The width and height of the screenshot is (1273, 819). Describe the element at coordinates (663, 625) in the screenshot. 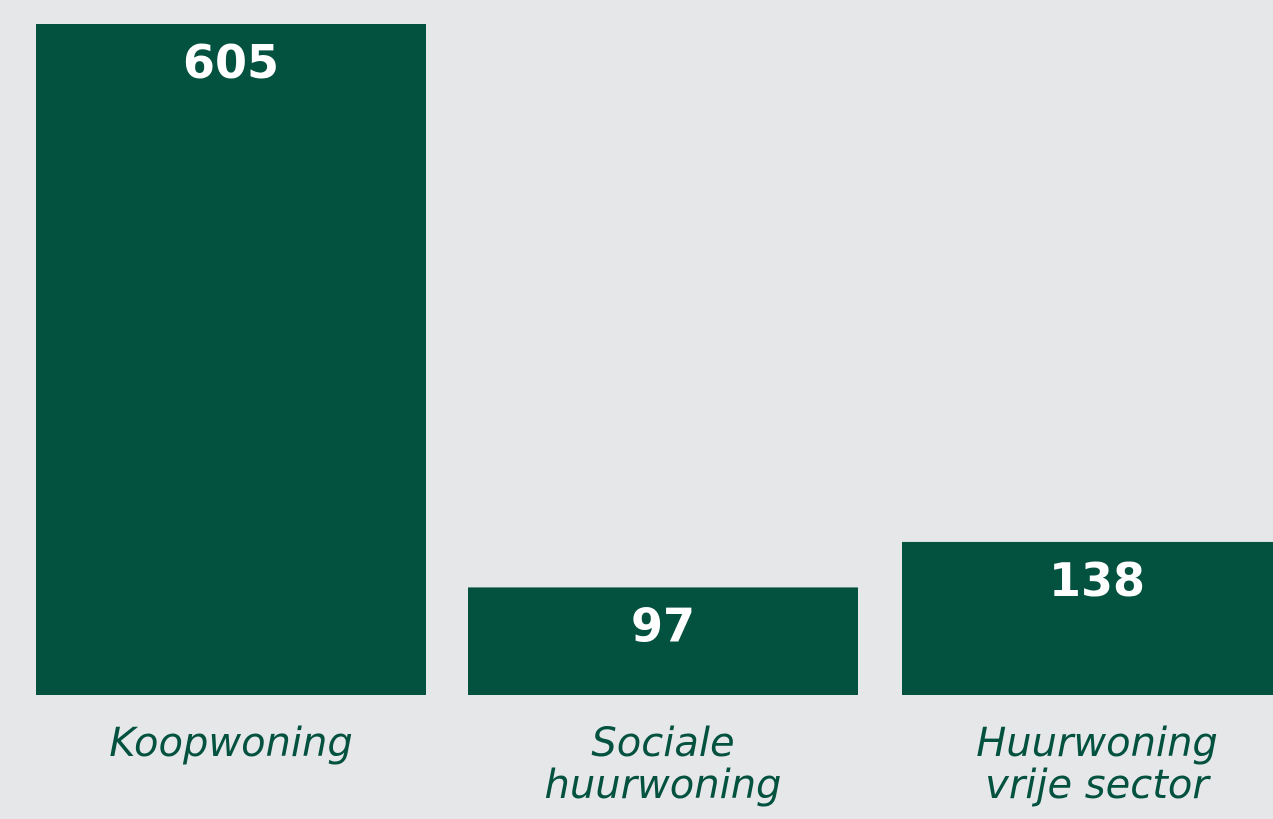

I see `value-label: 97` at that location.